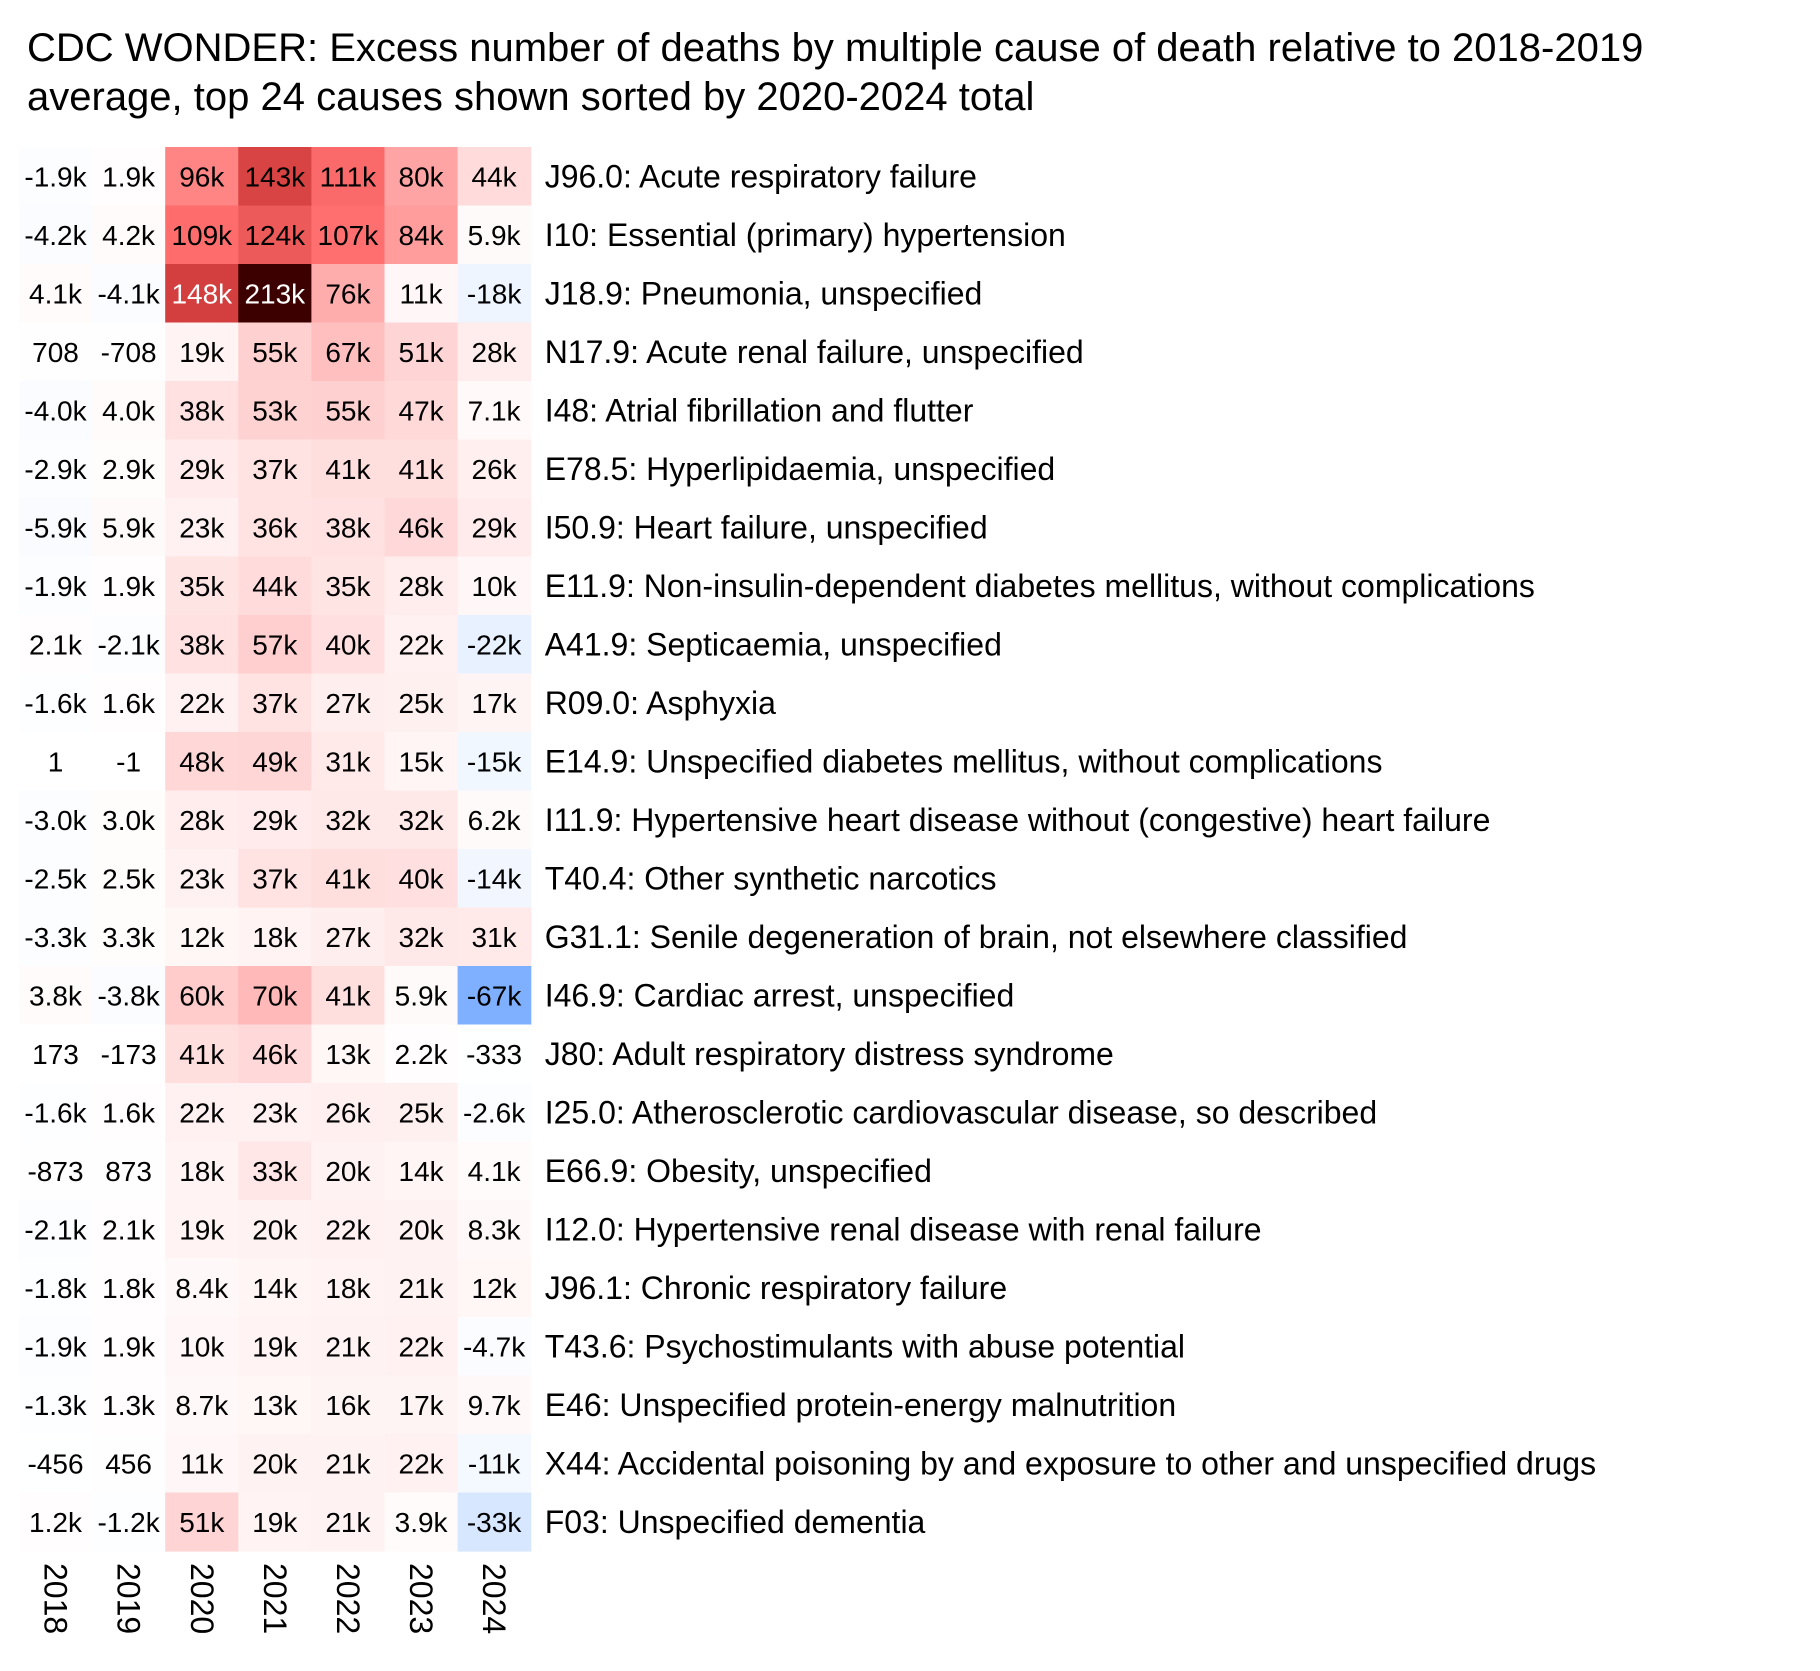 This screenshot has height=1671, width=1820. I want to click on row-label: A41.9: Septicaemia, unspecified, so click(773, 644).